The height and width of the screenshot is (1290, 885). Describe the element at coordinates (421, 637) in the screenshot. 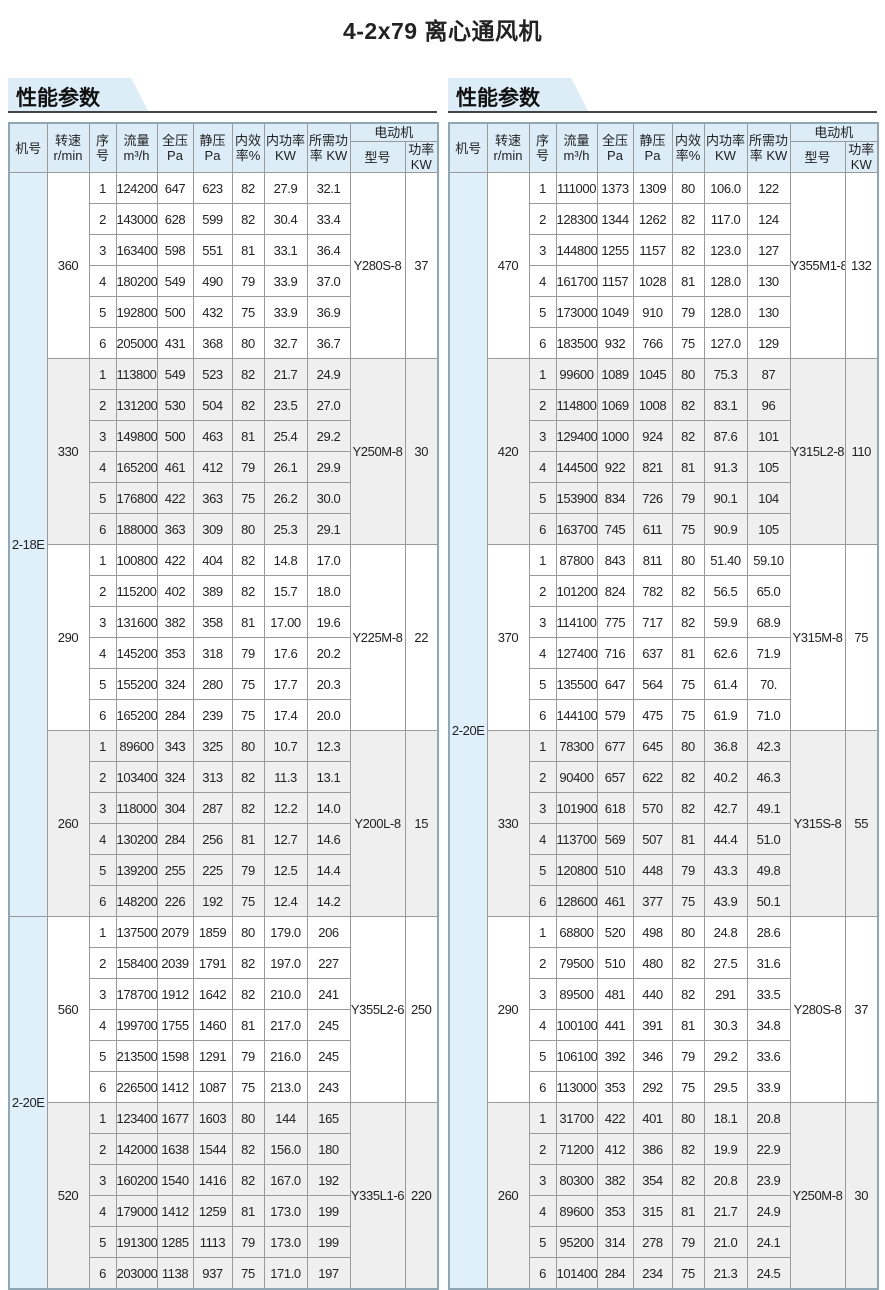

I see `motor-power-cell: 22` at that location.